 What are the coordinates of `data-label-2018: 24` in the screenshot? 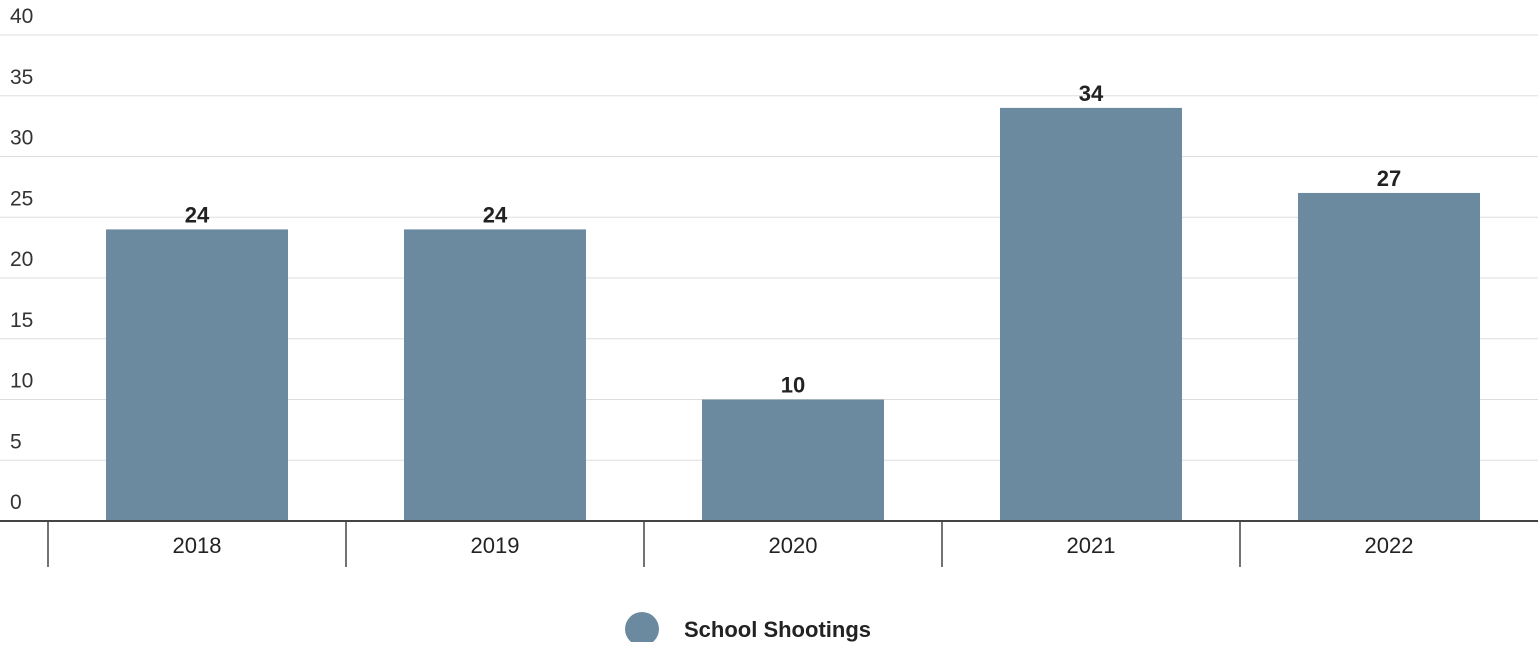 It's located at (197, 214).